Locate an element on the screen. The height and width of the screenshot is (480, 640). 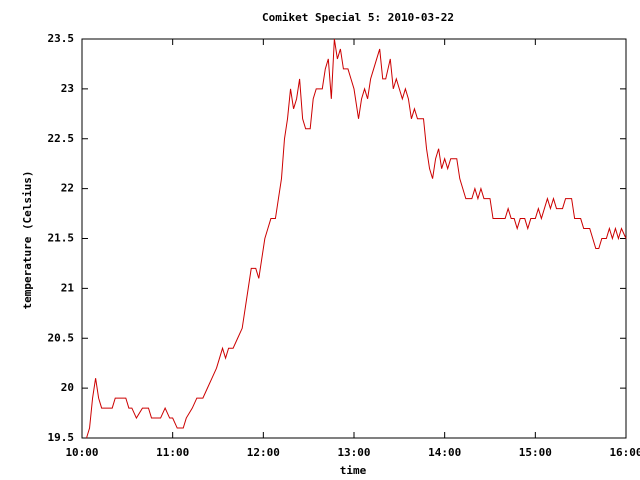
y-tick-label: 20.5 is located at coordinates (61, 337).